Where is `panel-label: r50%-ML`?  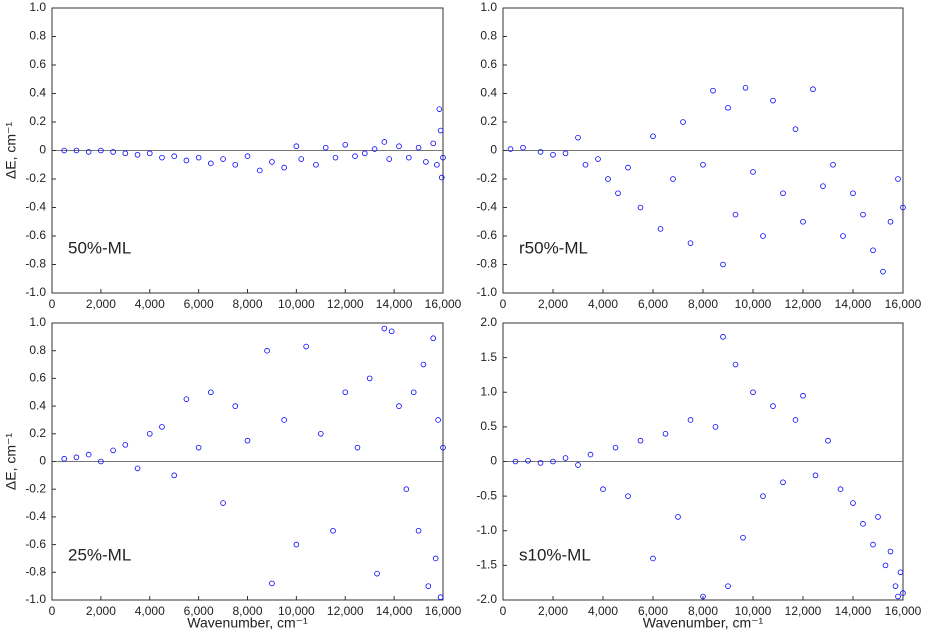 panel-label: r50%-ML is located at coordinates (553, 247).